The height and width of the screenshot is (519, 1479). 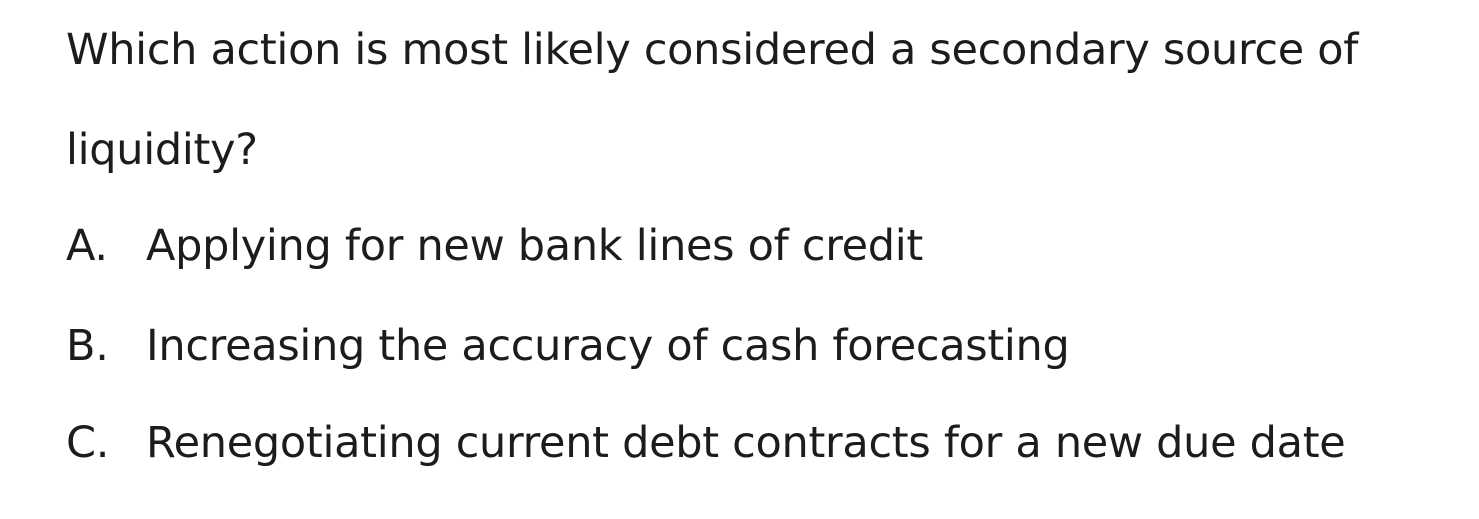 What do you see at coordinates (534, 246) in the screenshot?
I see `option-text: Applying for new bank lines of credit` at bounding box center [534, 246].